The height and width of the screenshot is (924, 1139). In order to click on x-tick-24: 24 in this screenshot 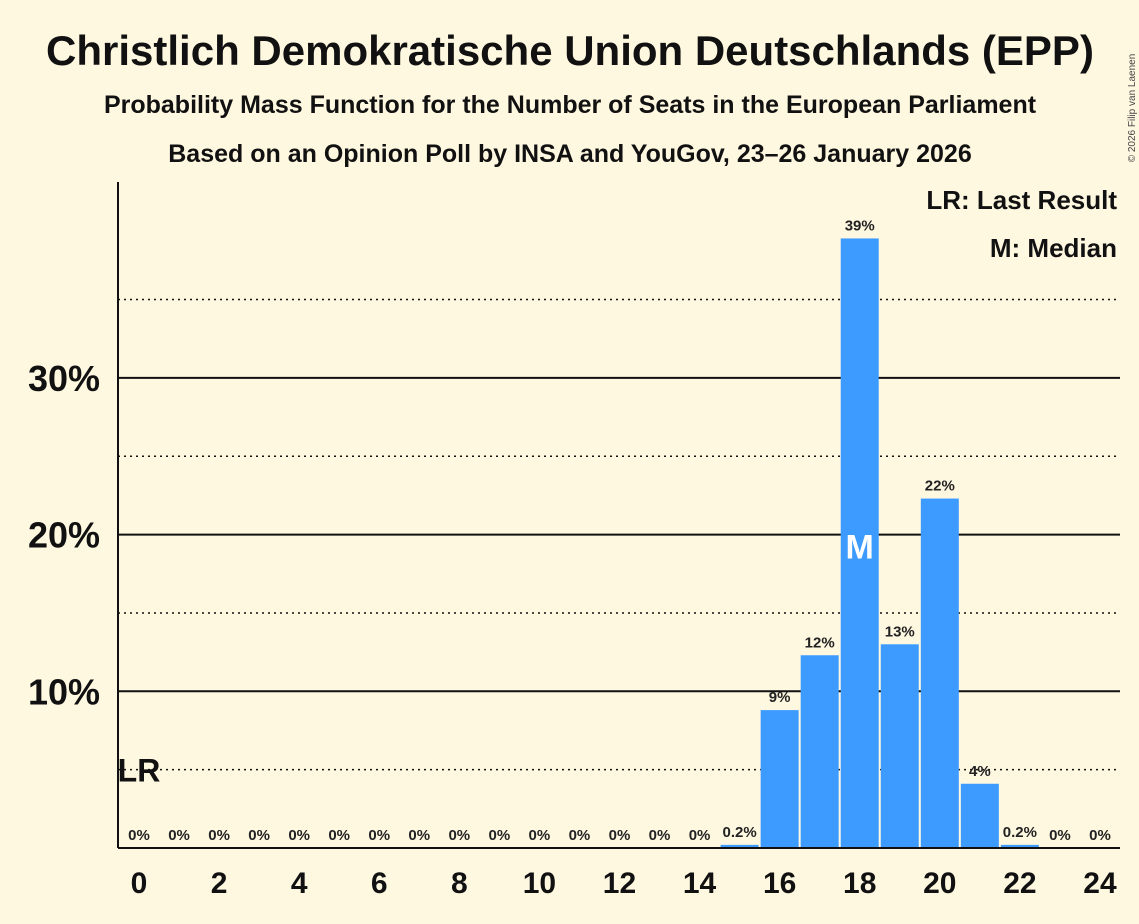, I will do `click(1100, 883)`.